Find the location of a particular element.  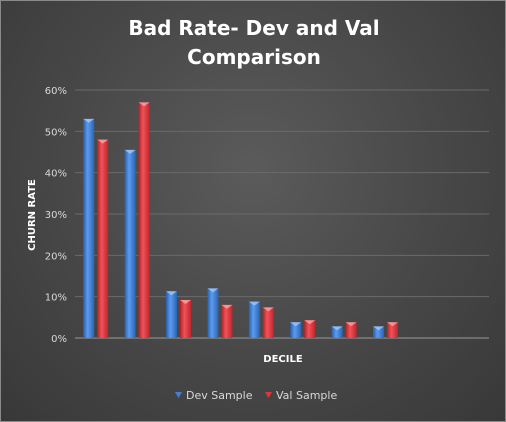

y-tick-label: 50% is located at coordinates (56, 132).